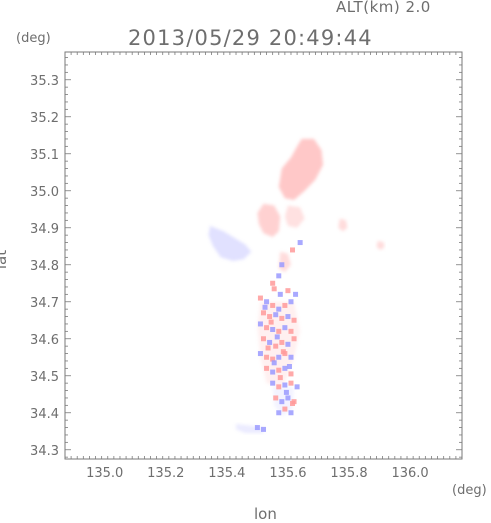 The width and height of the screenshot is (491, 523). Describe the element at coordinates (44, 81) in the screenshot. I see `y-tick-label: 35.3` at that location.